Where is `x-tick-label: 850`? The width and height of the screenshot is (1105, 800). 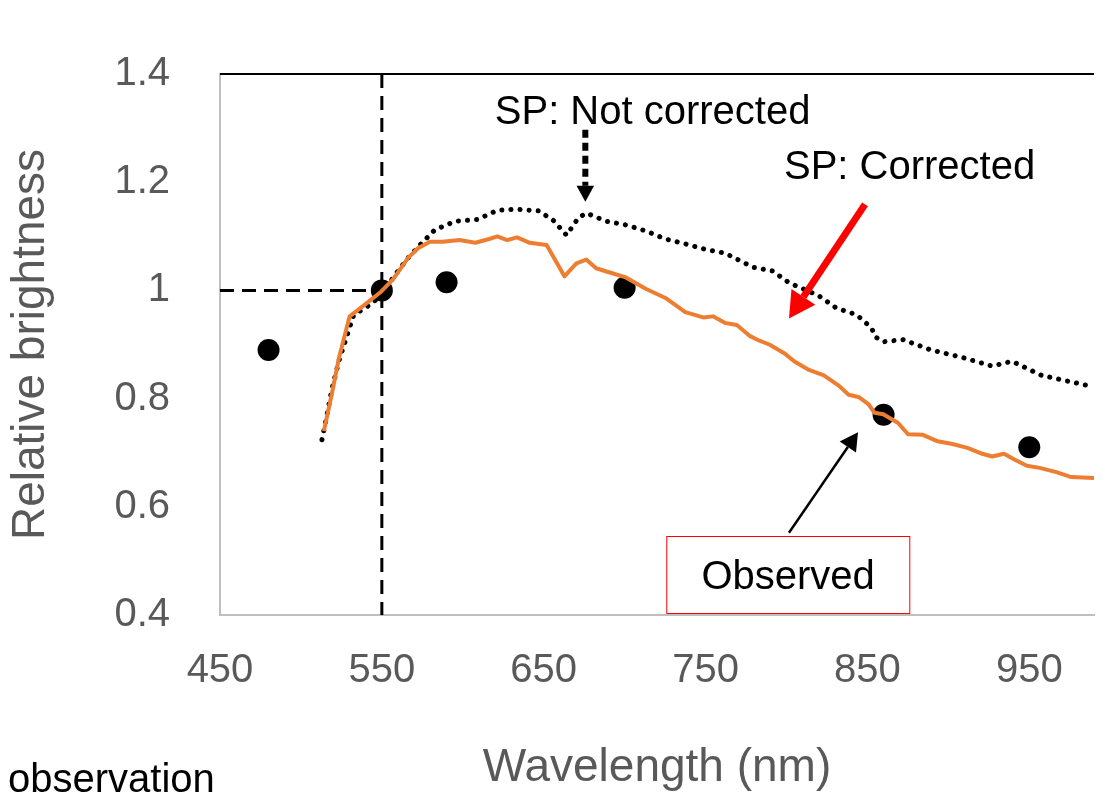 x-tick-label: 850 is located at coordinates (867, 668).